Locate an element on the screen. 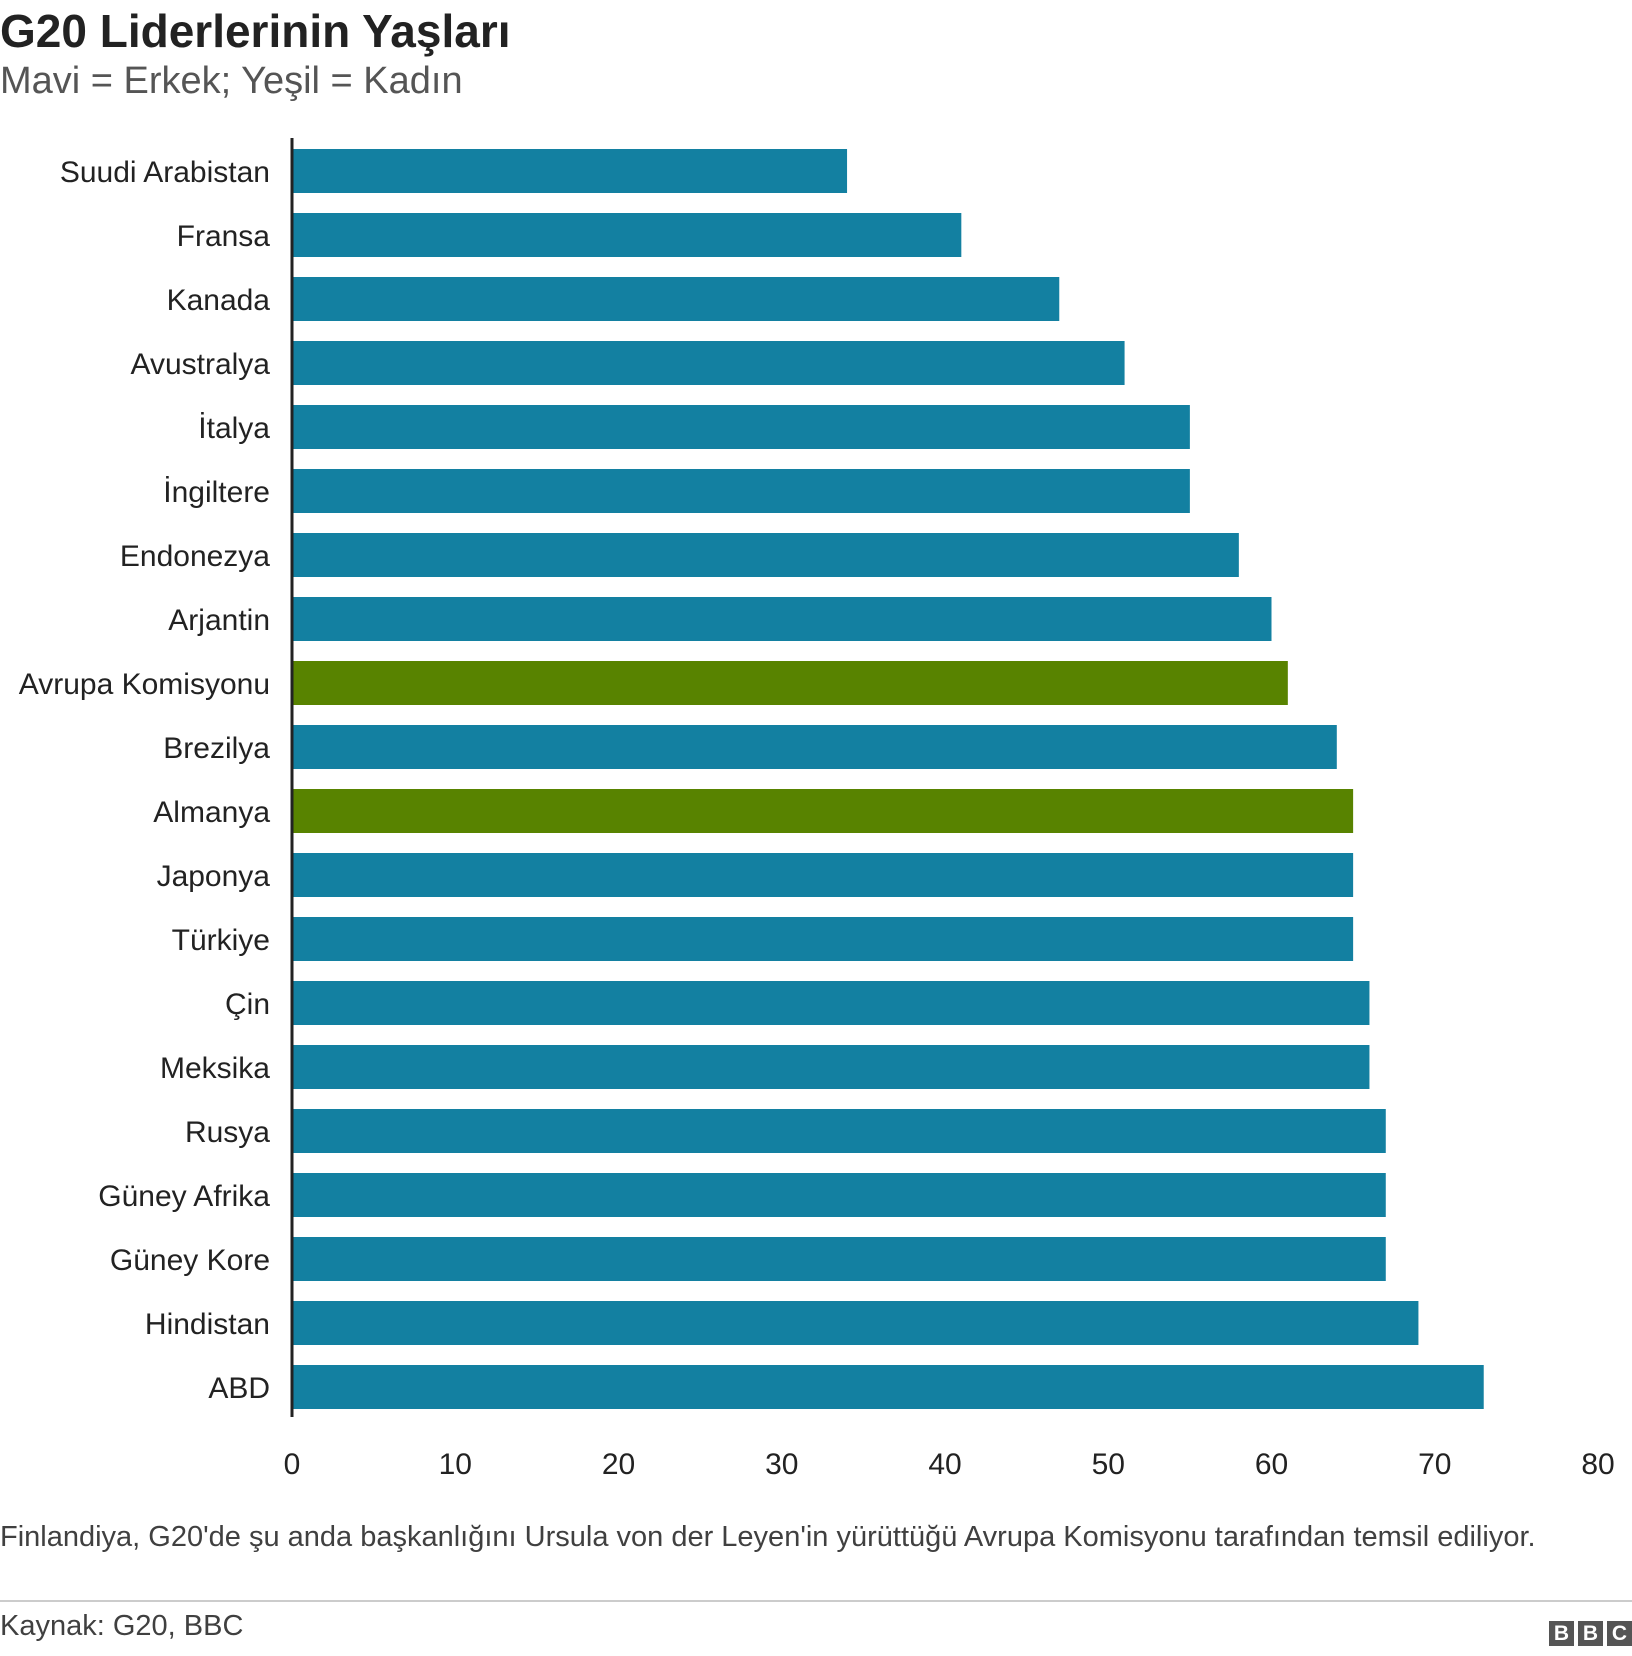 This screenshot has height=1656, width=1632. x-tick-label: 0 is located at coordinates (292, 1464).